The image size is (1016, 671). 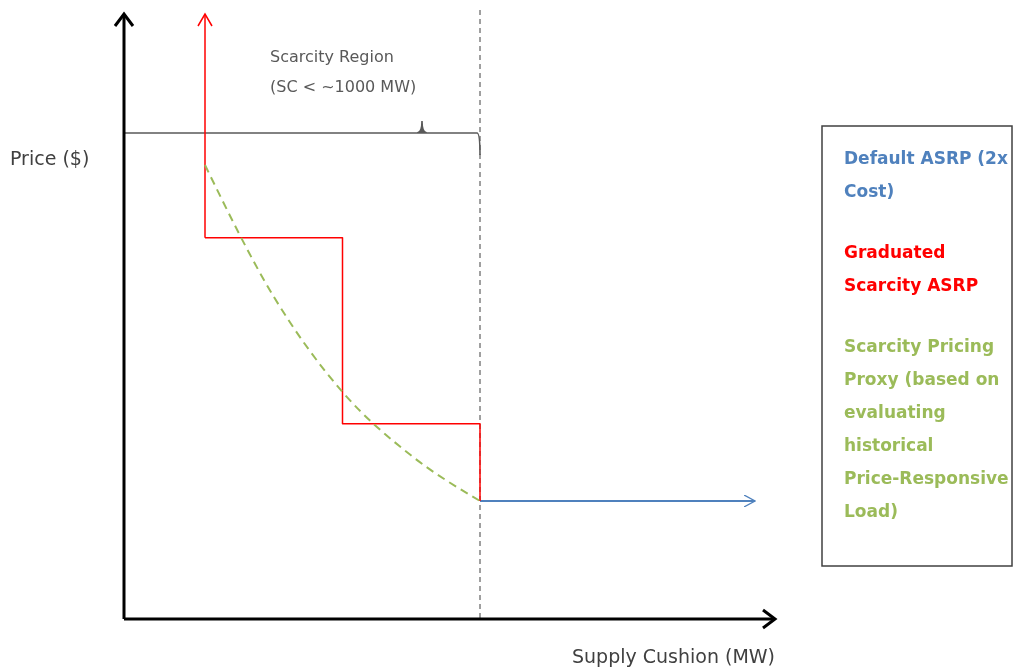 I want to click on y-axis-title: Price ($), so click(x=50, y=158).